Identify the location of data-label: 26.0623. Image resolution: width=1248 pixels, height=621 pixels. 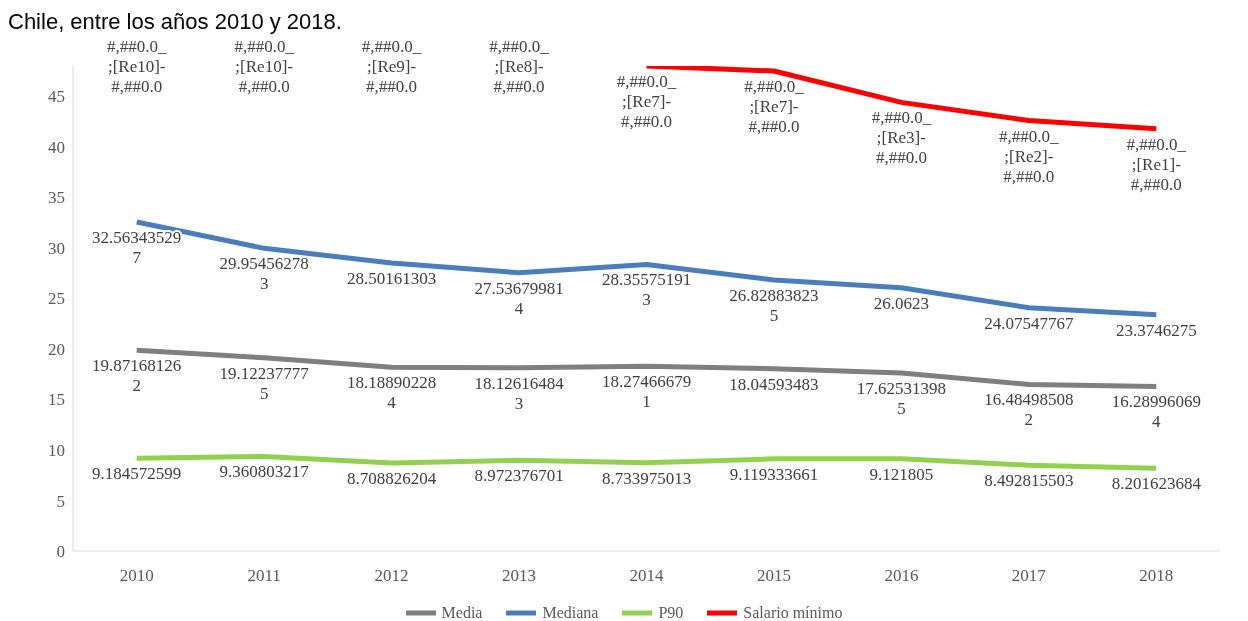
(901, 303).